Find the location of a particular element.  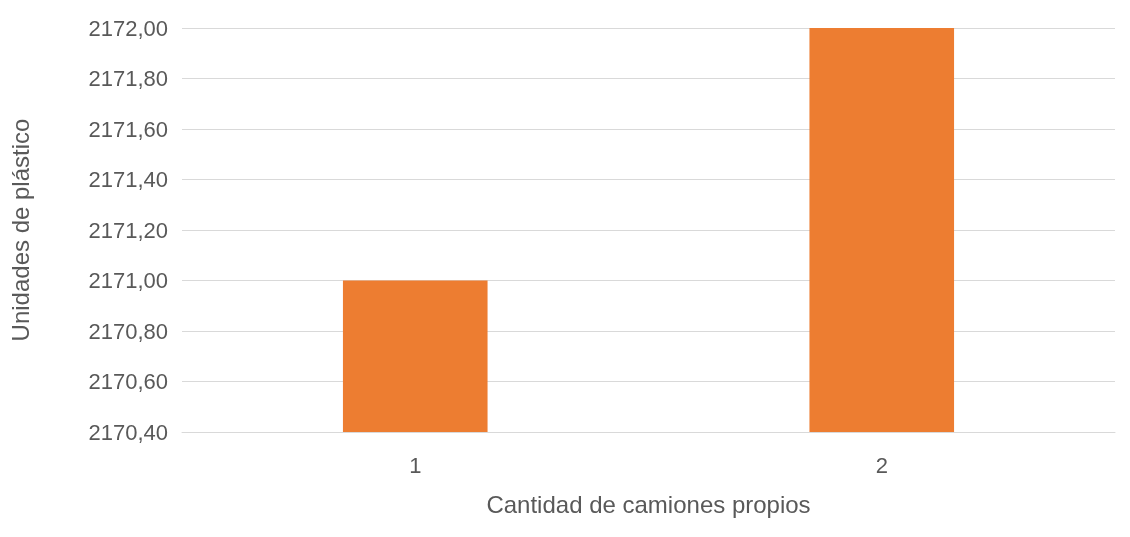

x-tick-label: 1 is located at coordinates (415, 465).